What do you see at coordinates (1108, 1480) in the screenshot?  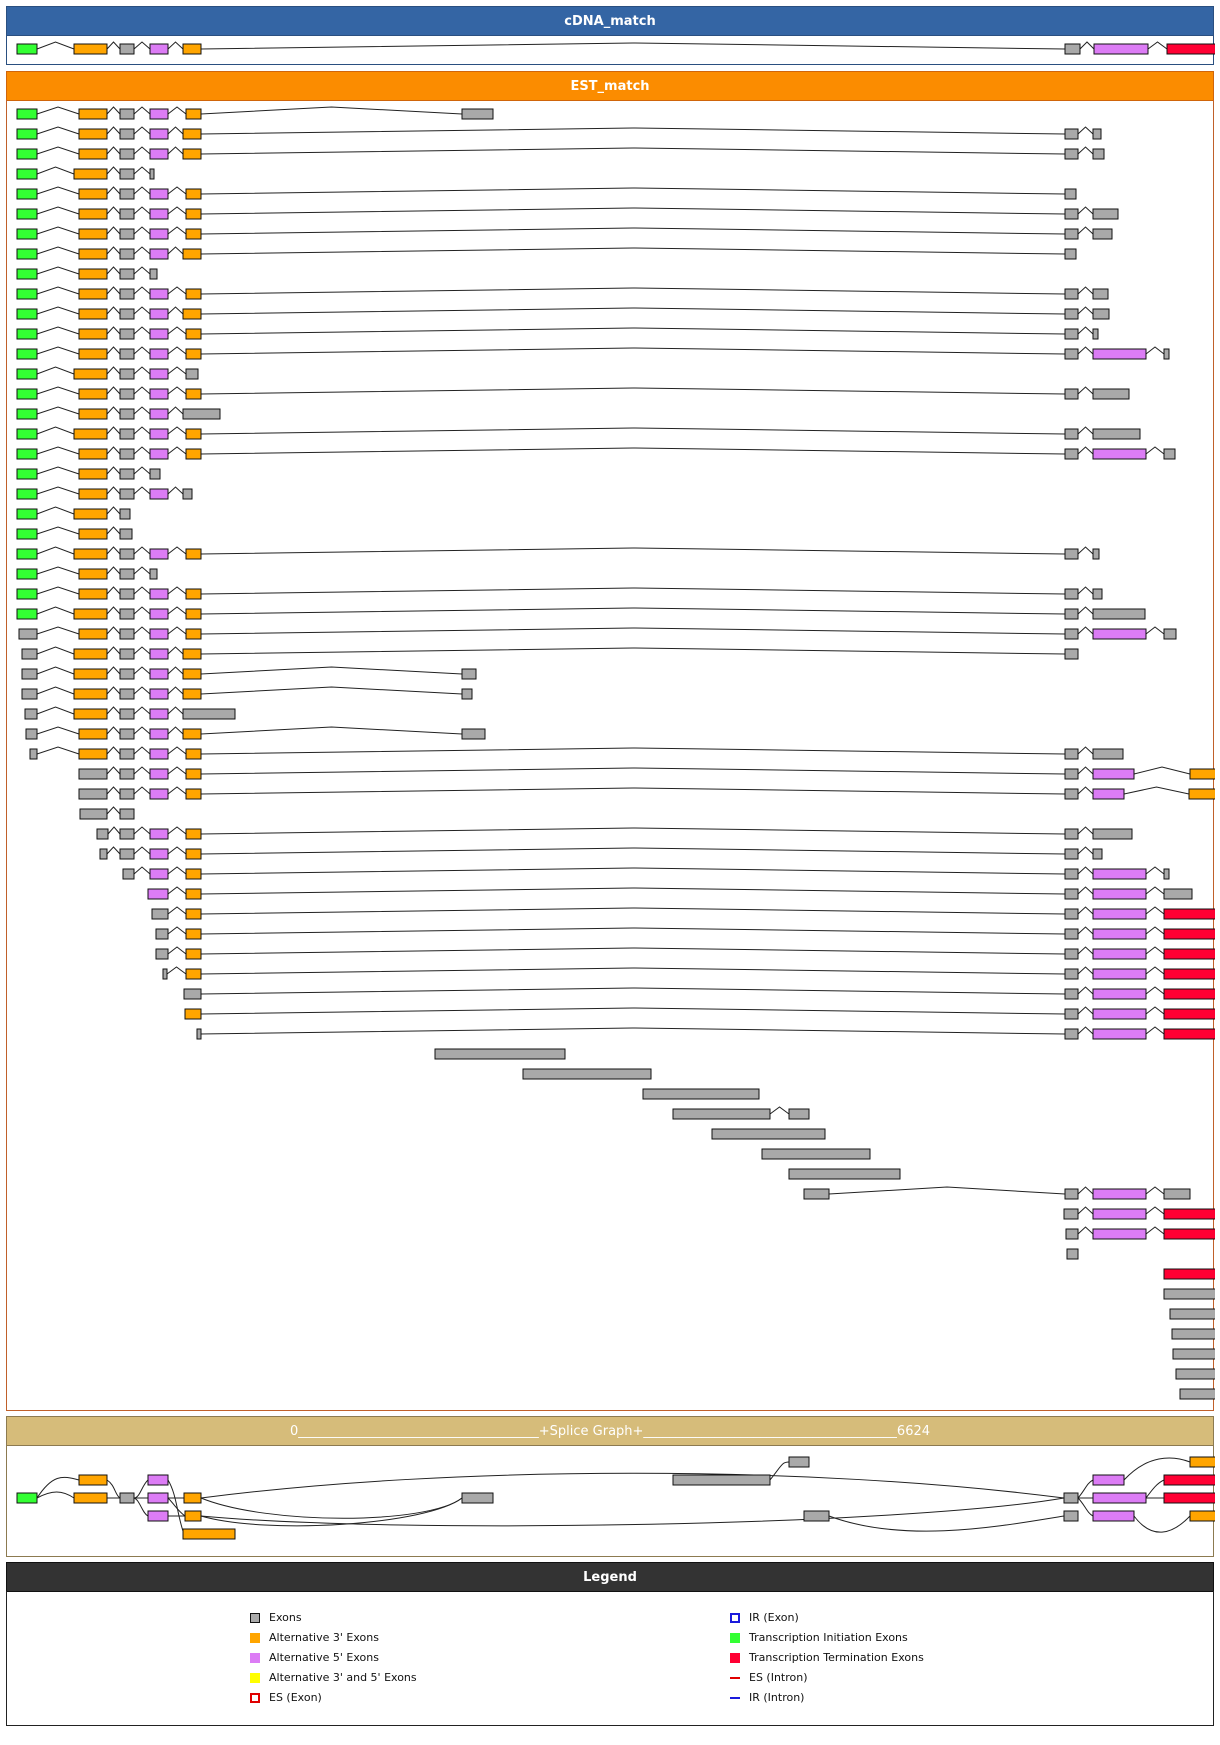 I see `alt5-exon-node` at bounding box center [1108, 1480].